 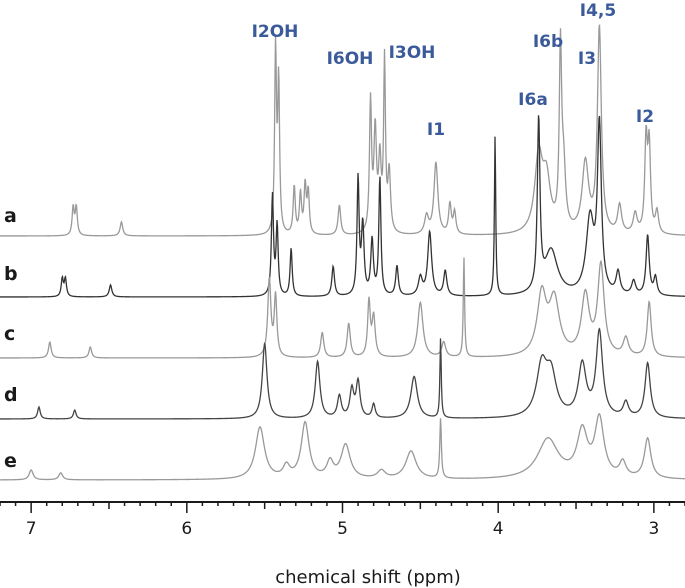 I want to click on trace-label-c: c, so click(x=9, y=334).